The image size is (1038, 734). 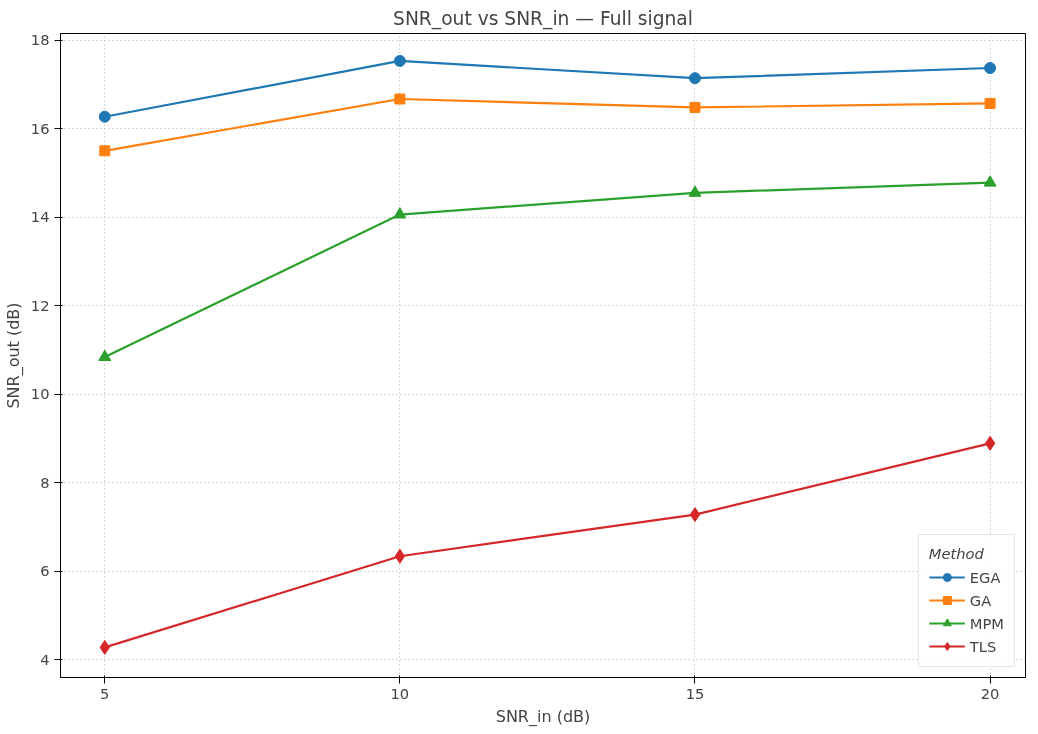 I want to click on legend-label: EGA, so click(x=985, y=577).